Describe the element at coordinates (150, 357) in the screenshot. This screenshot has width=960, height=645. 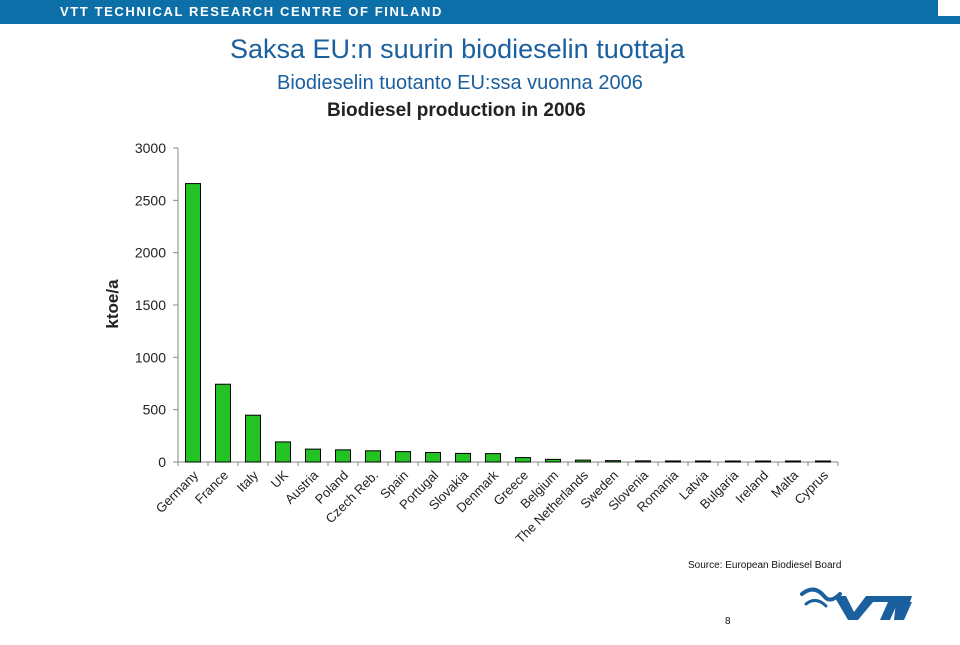
I see `y-tick-label: 1000` at that location.